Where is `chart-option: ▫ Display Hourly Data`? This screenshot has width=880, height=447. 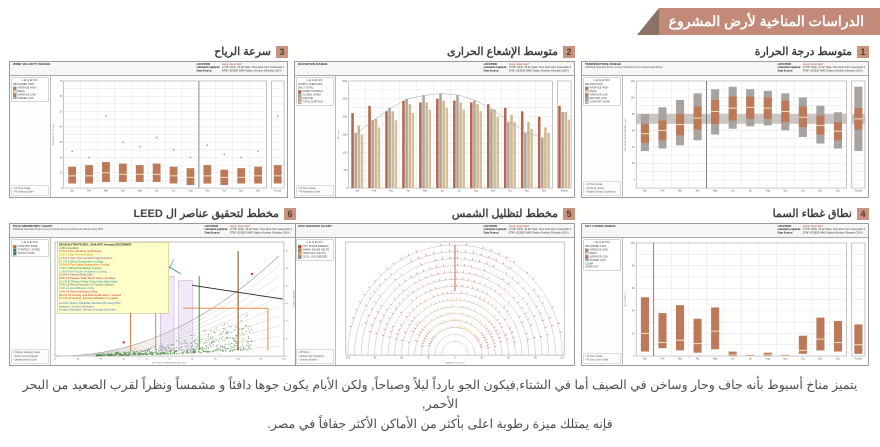
chart-option: ▫ Display Hourly Data is located at coordinates (25, 360).